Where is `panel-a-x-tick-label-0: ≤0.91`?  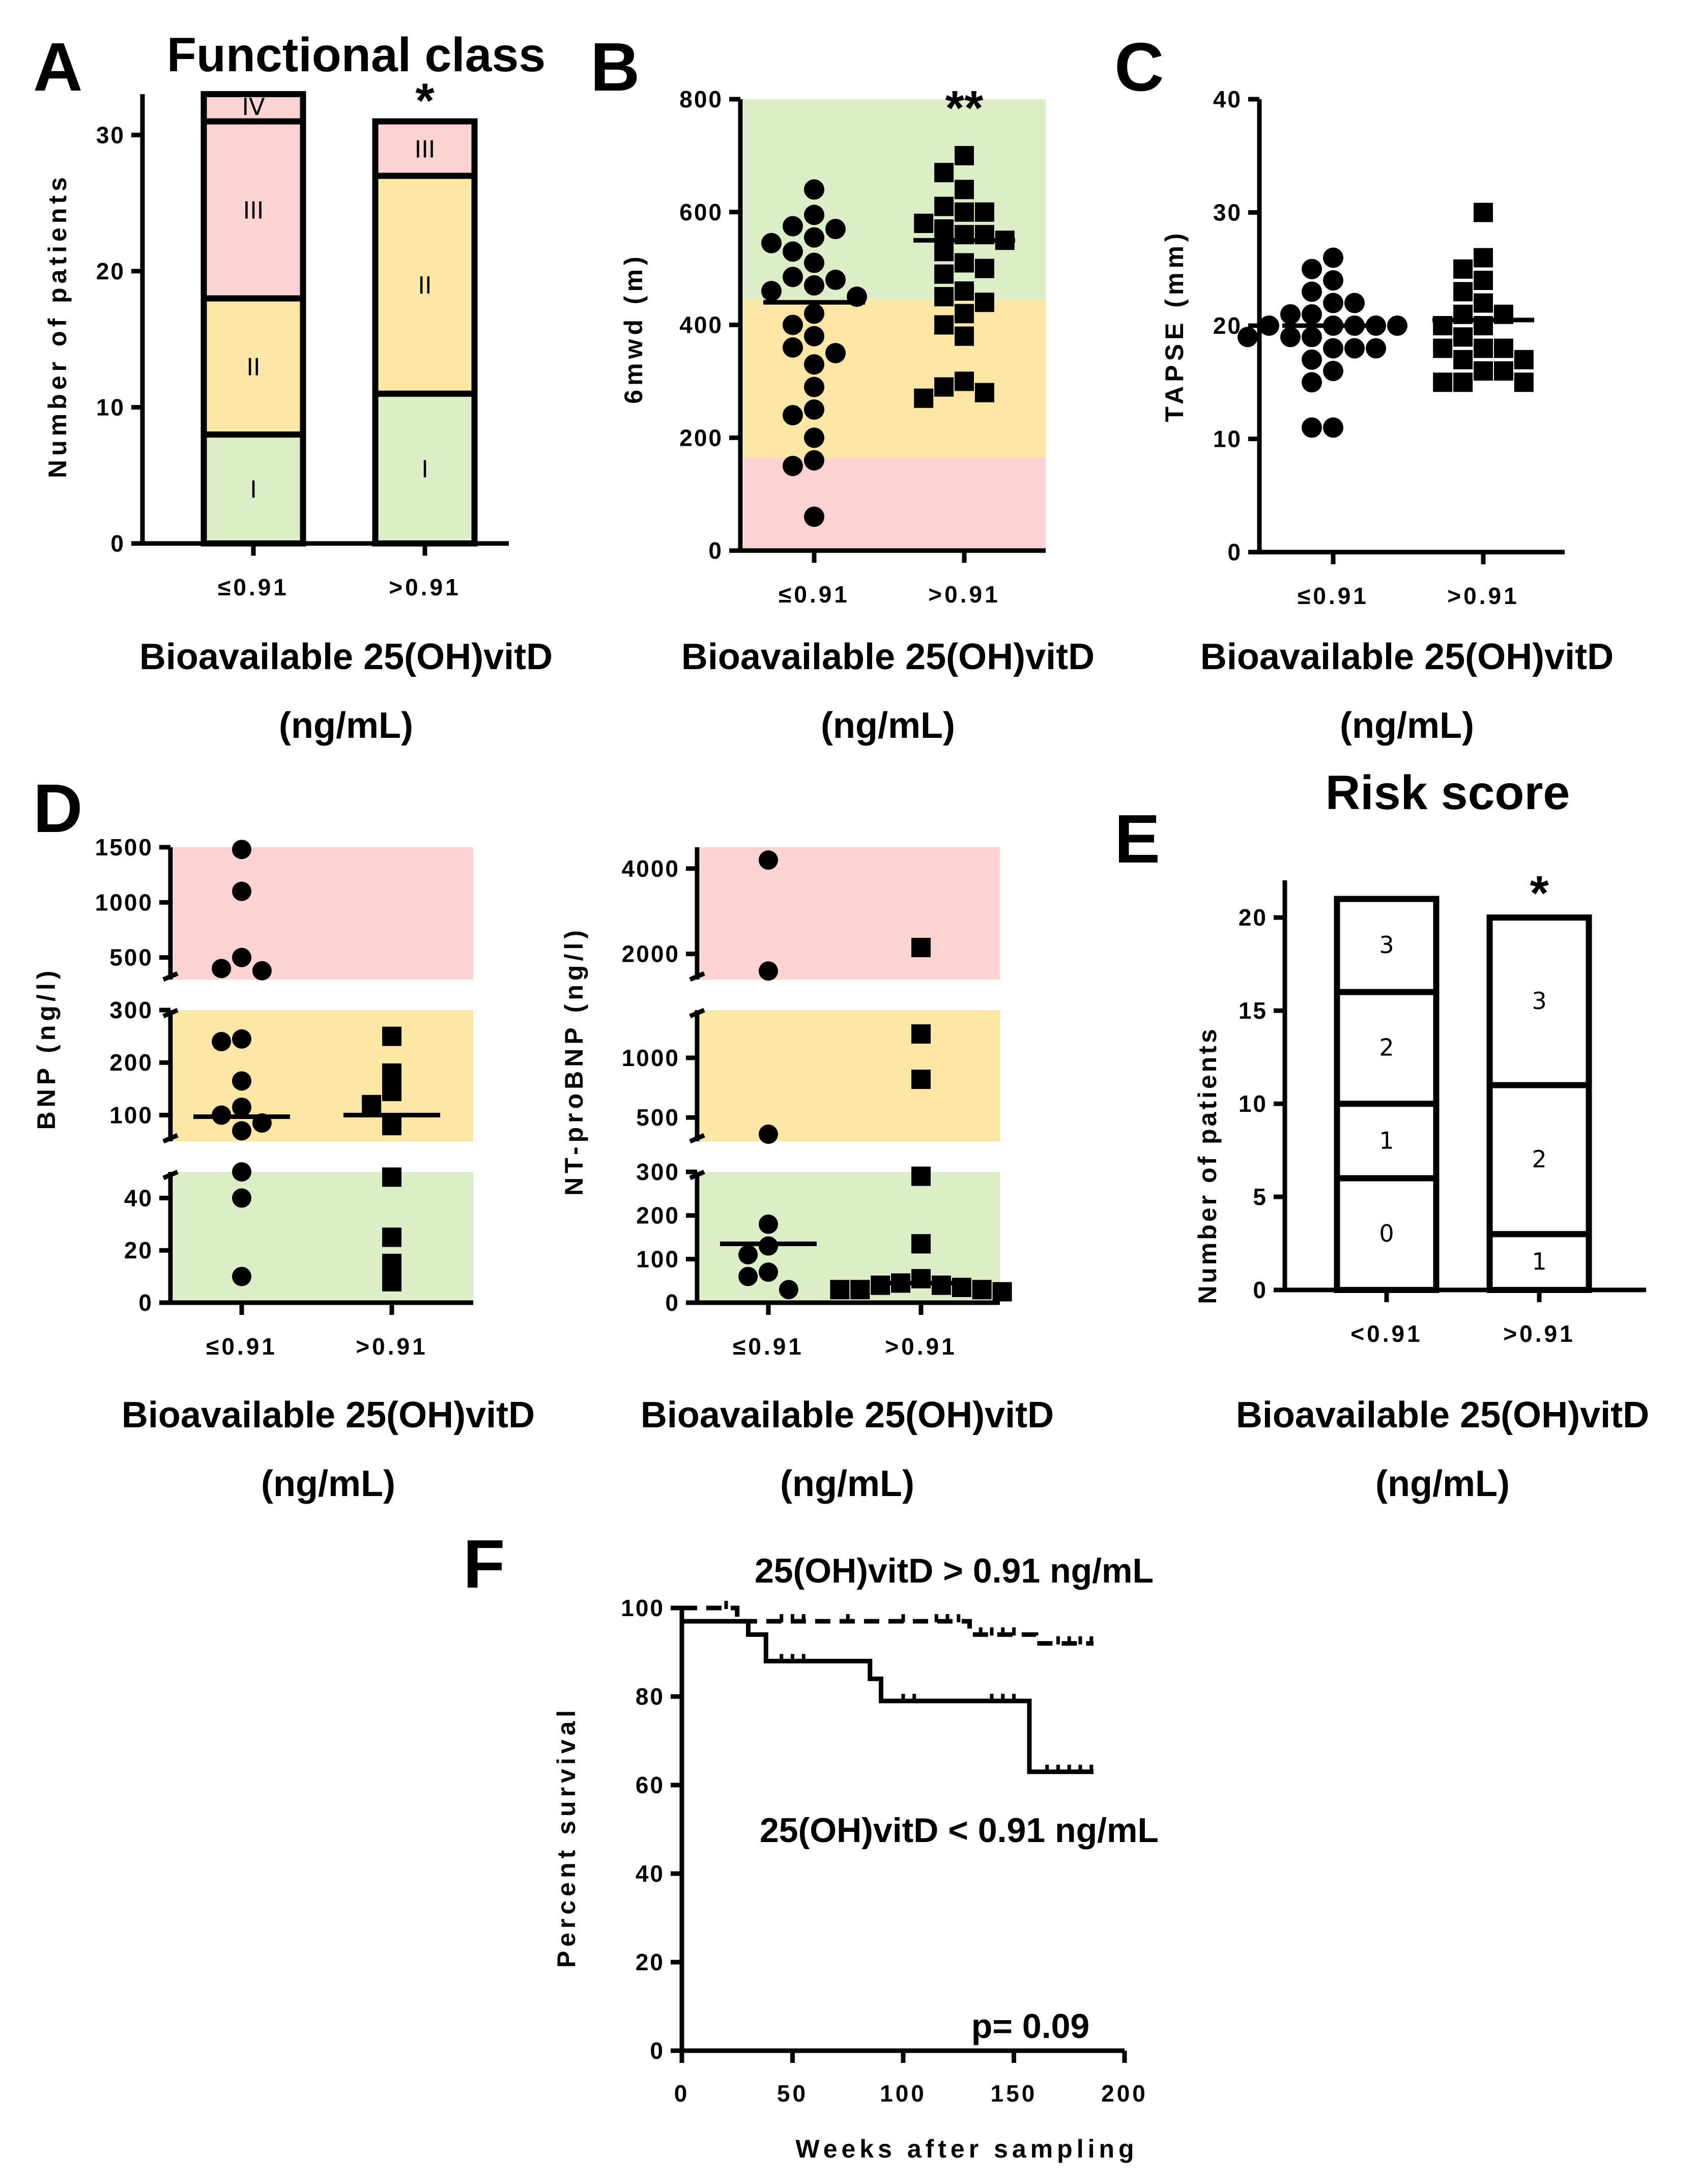
panel-a-x-tick-label-0: ≤0.91 is located at coordinates (253, 587).